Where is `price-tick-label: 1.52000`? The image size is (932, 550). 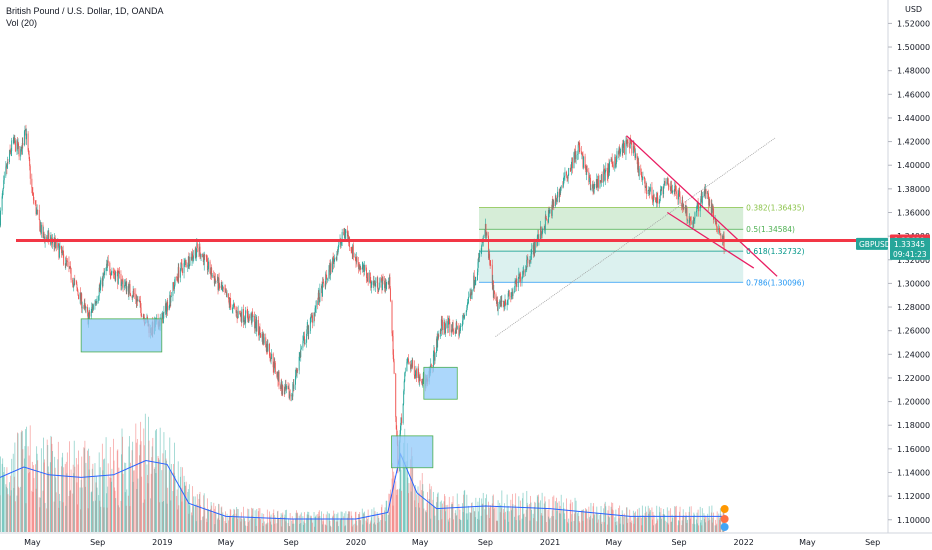 price-tick-label: 1.52000 is located at coordinates (913, 23).